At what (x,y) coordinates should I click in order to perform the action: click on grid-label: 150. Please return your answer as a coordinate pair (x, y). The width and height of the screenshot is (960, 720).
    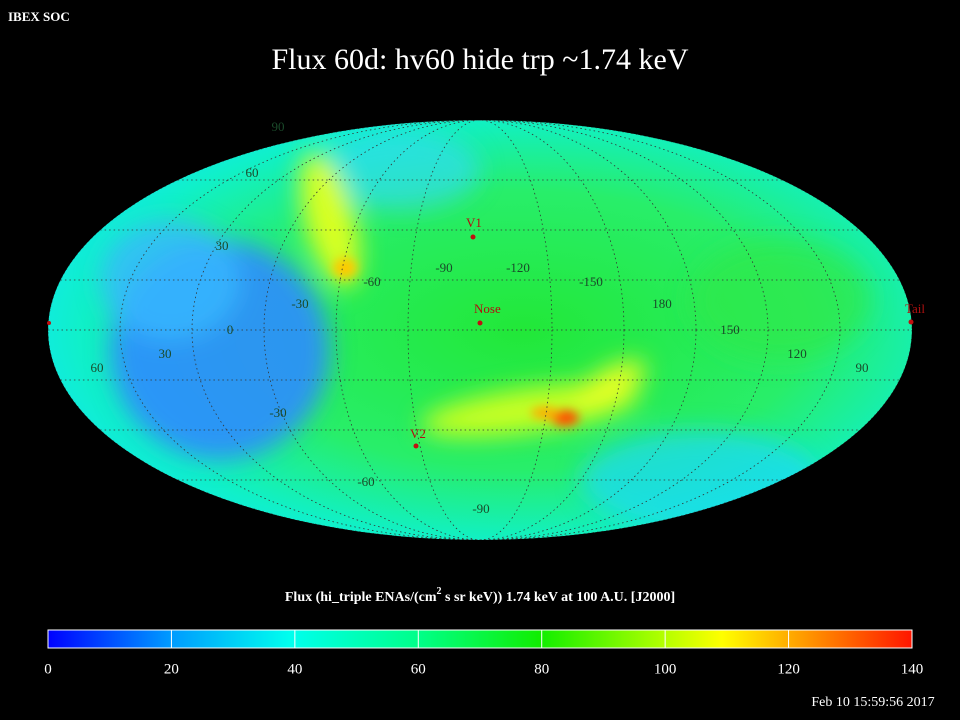
    Looking at the image, I should click on (730, 329).